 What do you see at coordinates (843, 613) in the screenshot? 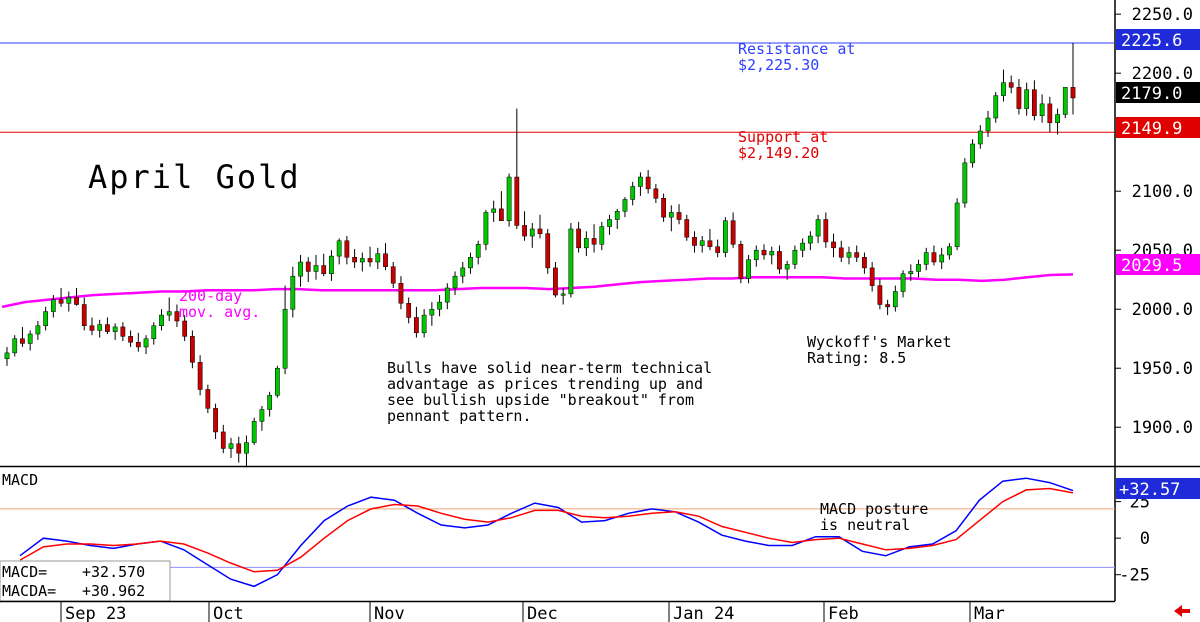
I see `month-label: Feb` at bounding box center [843, 613].